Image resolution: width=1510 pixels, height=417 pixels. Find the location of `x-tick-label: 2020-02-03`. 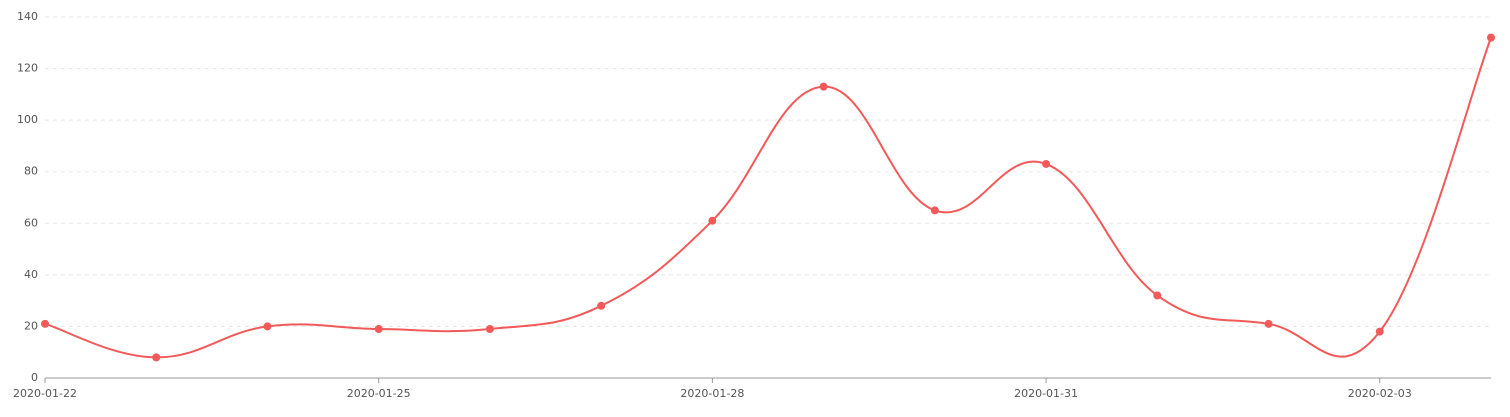

x-tick-label: 2020-02-03 is located at coordinates (1380, 393).